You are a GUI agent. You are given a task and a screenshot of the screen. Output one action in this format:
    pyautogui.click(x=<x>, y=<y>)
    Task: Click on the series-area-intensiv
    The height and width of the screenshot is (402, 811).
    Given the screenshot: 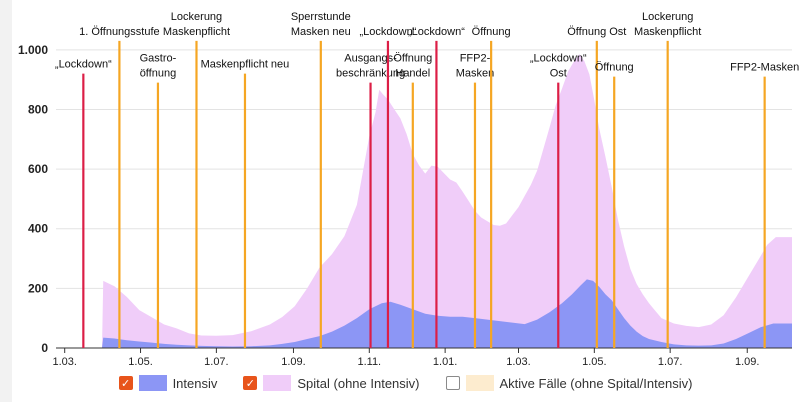 What is the action you would take?
    pyautogui.click(x=447, y=313)
    